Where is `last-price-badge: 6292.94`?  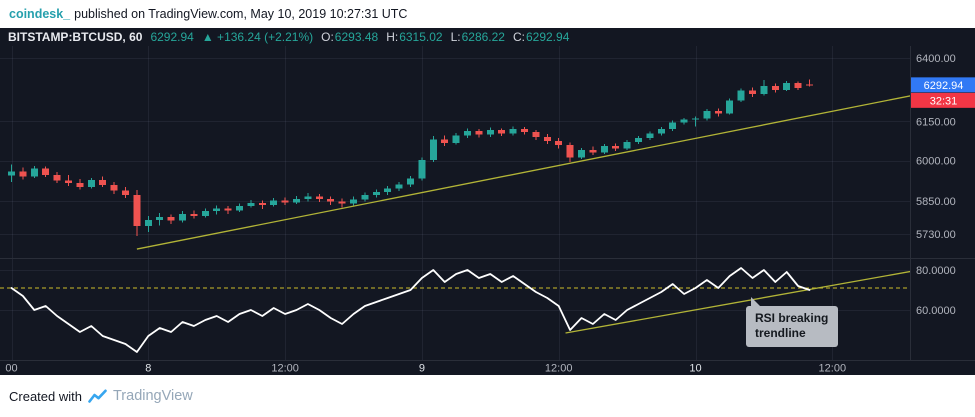
last-price-badge: 6292.94 is located at coordinates (943, 85).